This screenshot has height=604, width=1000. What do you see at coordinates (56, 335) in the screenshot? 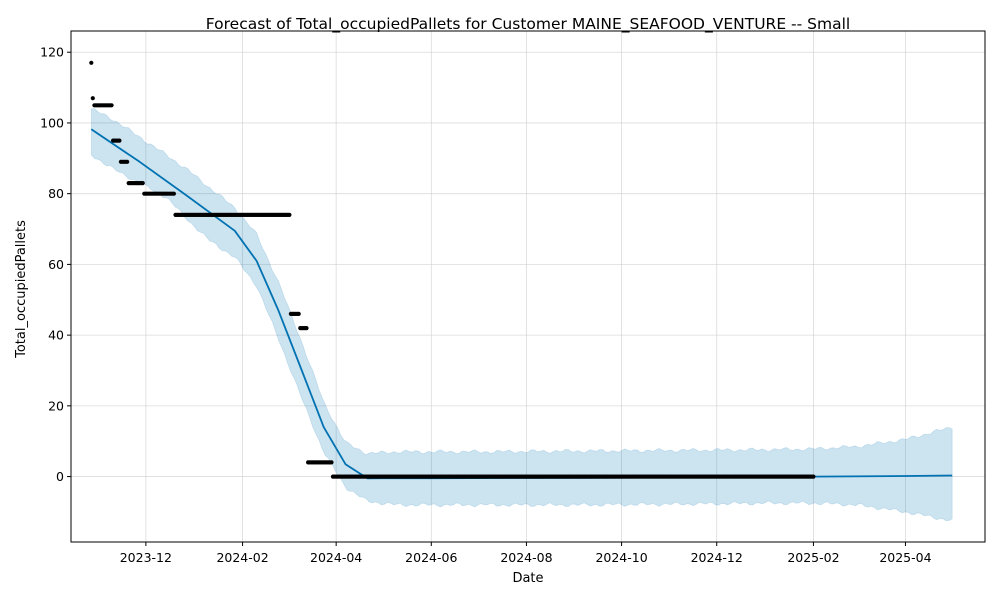
I see `y-tick-label: 40` at bounding box center [56, 335].